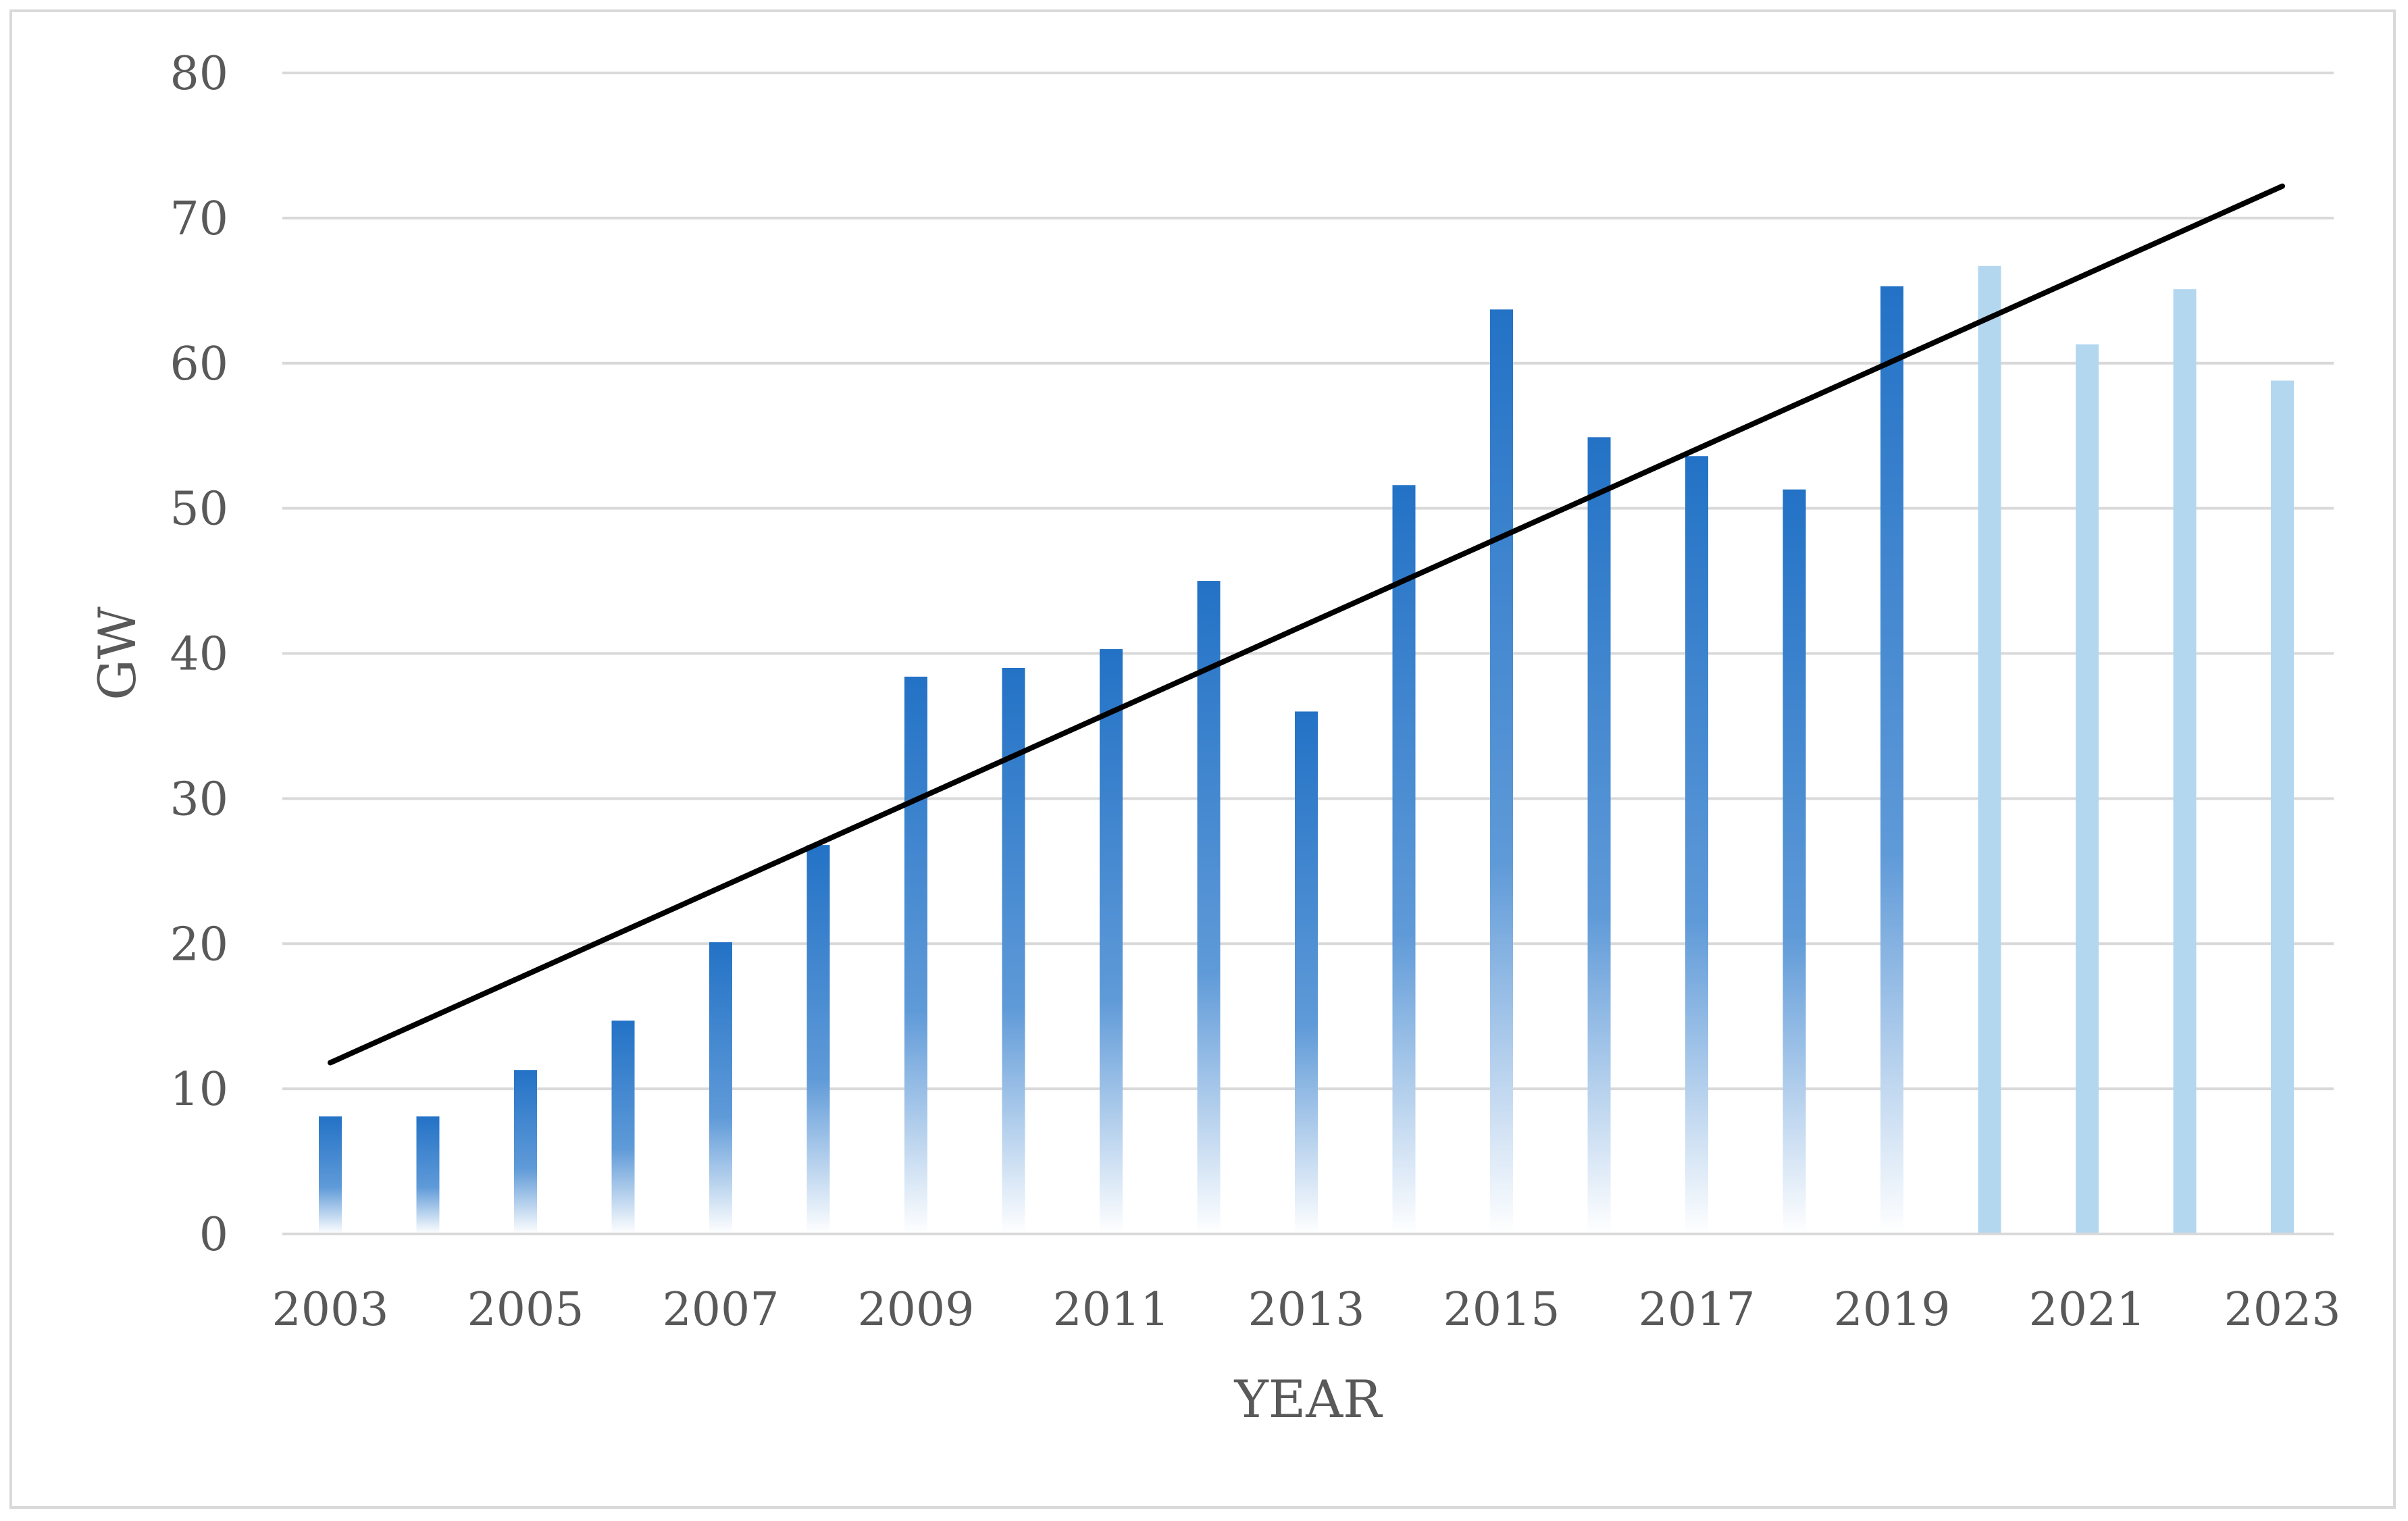 Image resolution: width=2408 pixels, height=1521 pixels. Describe the element at coordinates (915, 955) in the screenshot. I see `bar-2009` at that location.